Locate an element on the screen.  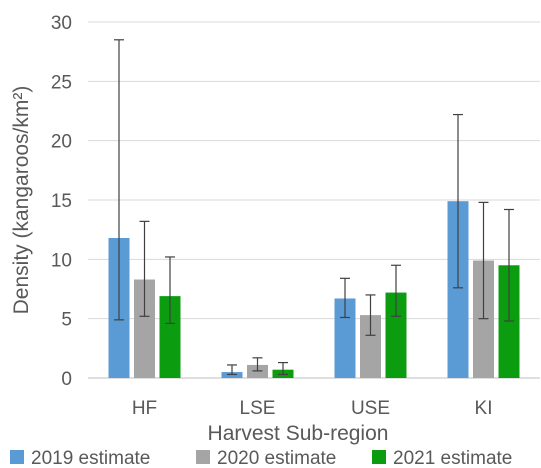
y-tick-label: 15 is located at coordinates (61, 201).